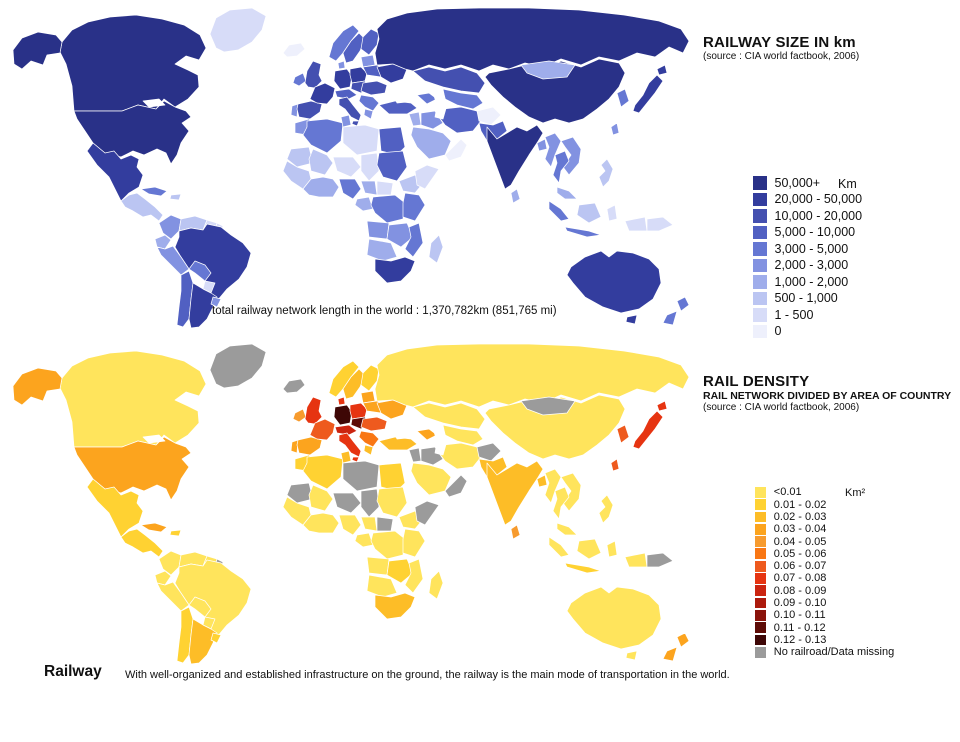 The image size is (960, 742). What do you see at coordinates (414, 207) in the screenshot?
I see `region-east-africa` at bounding box center [414, 207].